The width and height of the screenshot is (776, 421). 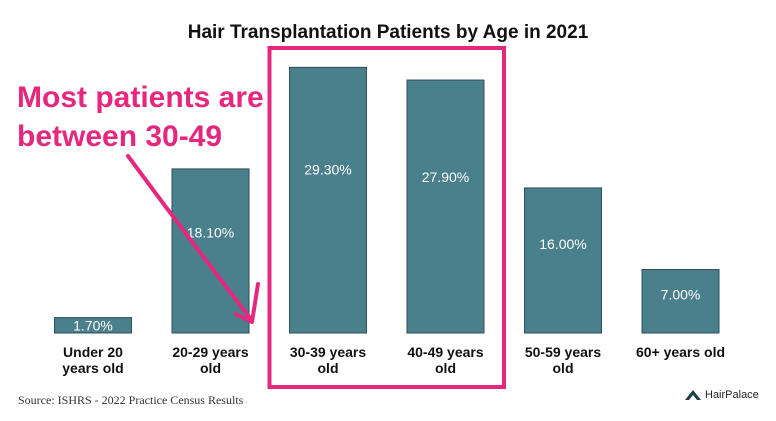 I want to click on bar-value-label-2: 29.30%, so click(x=327, y=169).